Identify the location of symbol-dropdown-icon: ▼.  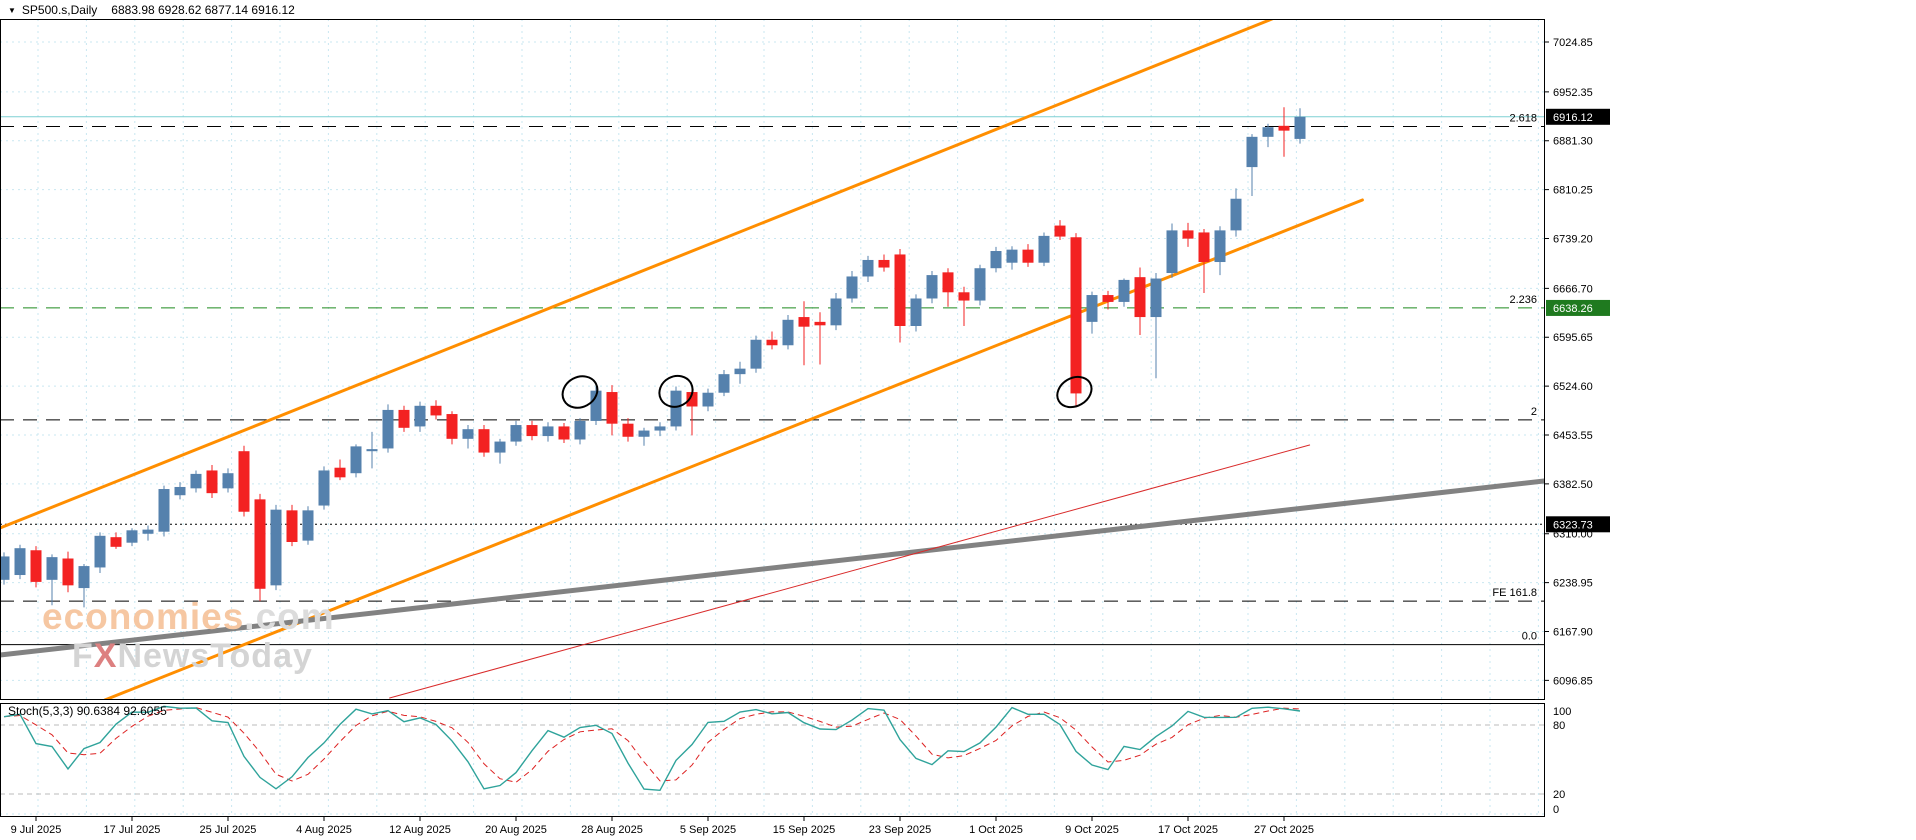
(12, 10).